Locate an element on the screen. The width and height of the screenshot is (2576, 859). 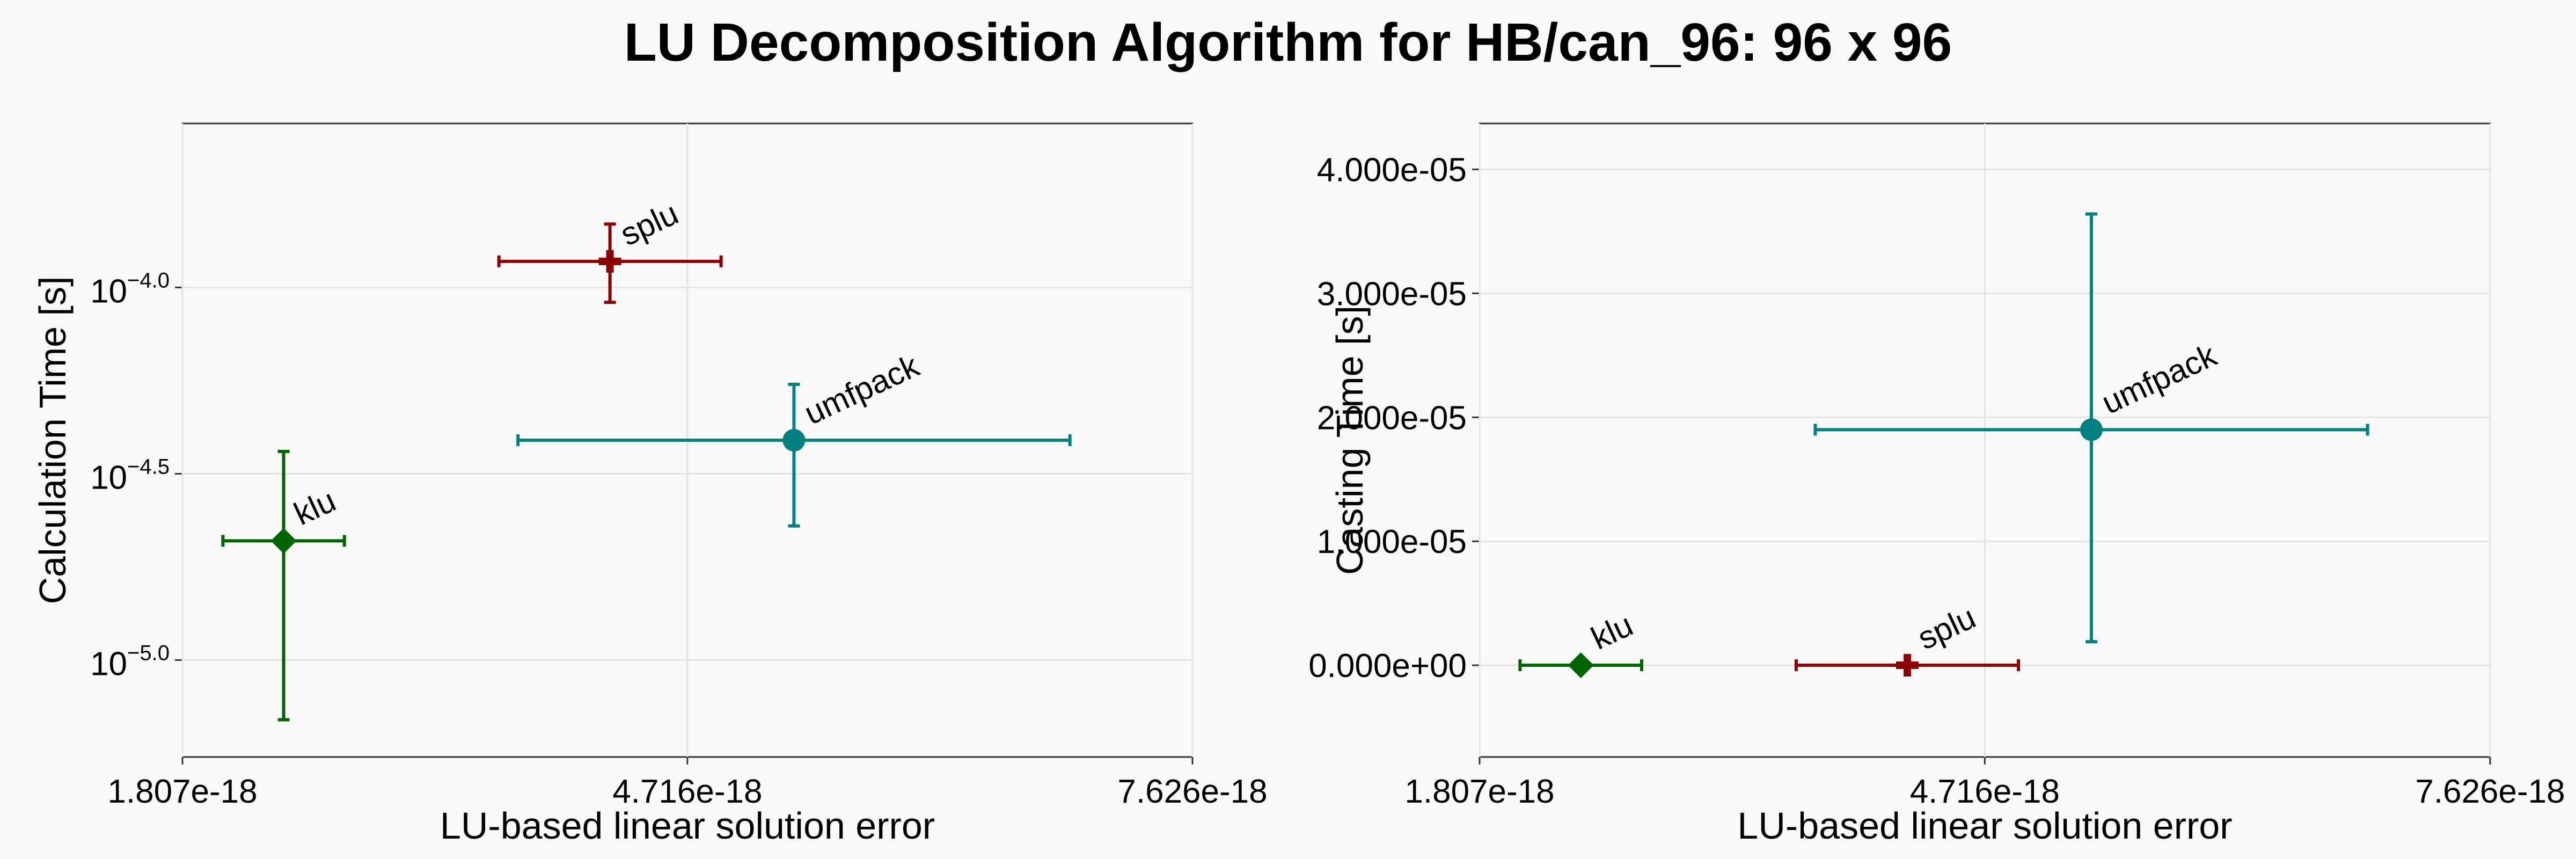
y-tick-label: 3.000e-05 is located at coordinates (1392, 293).